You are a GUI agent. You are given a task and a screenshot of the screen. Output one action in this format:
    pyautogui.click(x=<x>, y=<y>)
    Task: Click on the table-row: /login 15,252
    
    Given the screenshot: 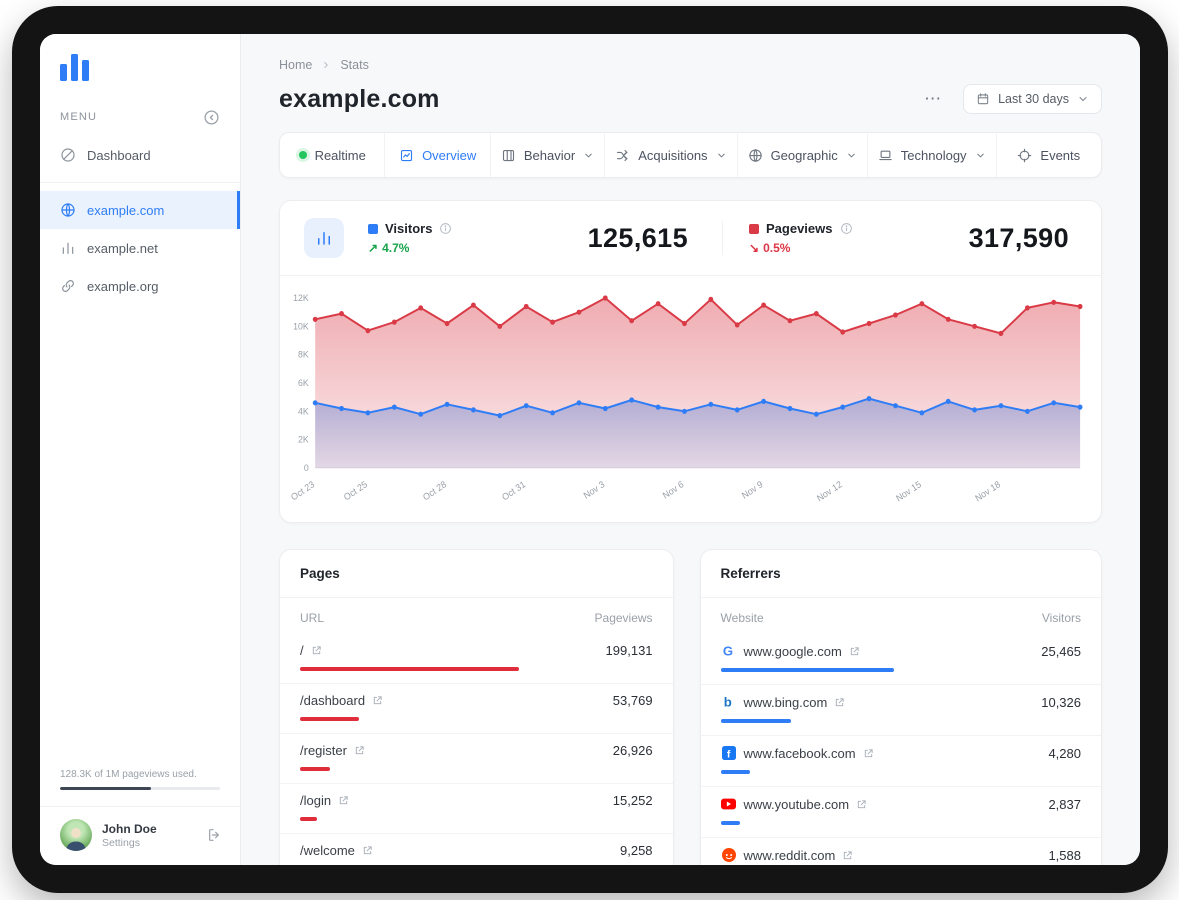 What is the action you would take?
    pyautogui.click(x=476, y=809)
    